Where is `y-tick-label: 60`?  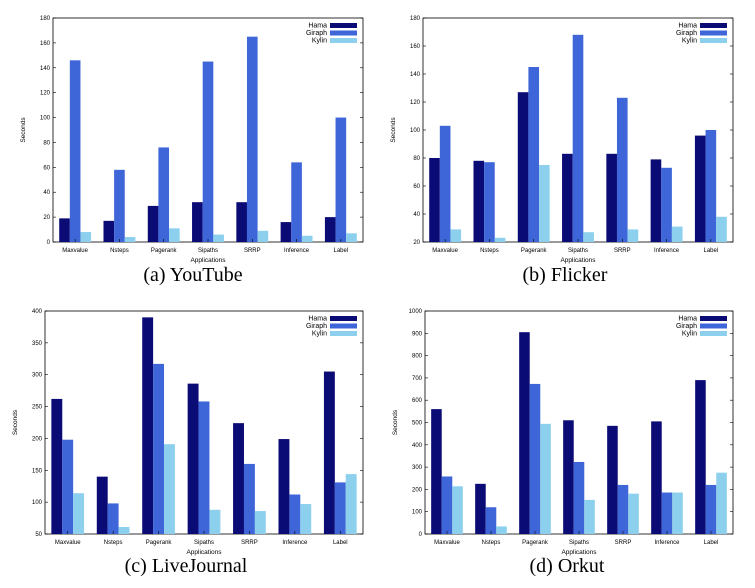 y-tick-label: 60 is located at coordinates (46, 168).